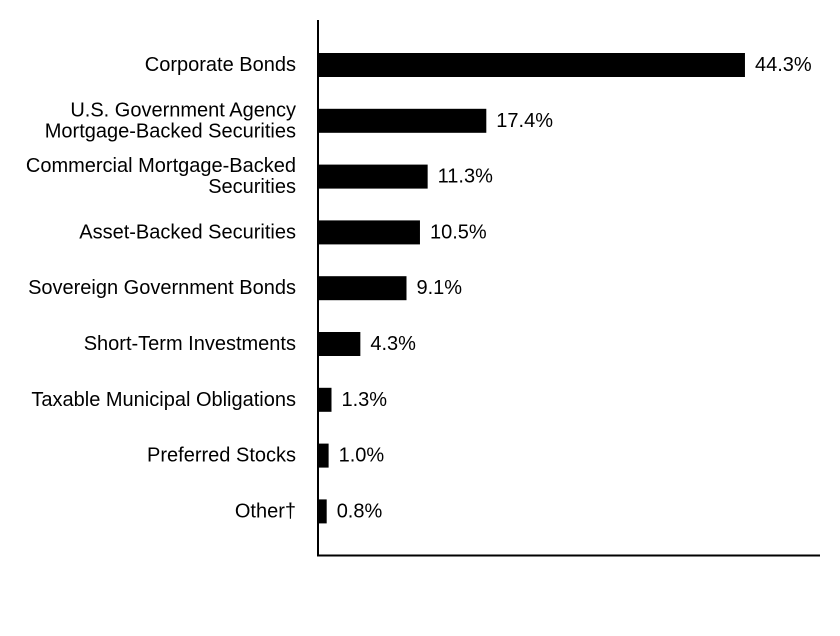 The width and height of the screenshot is (840, 636). What do you see at coordinates (440, 288) in the screenshot?
I see `value-label: 9.1%` at bounding box center [440, 288].